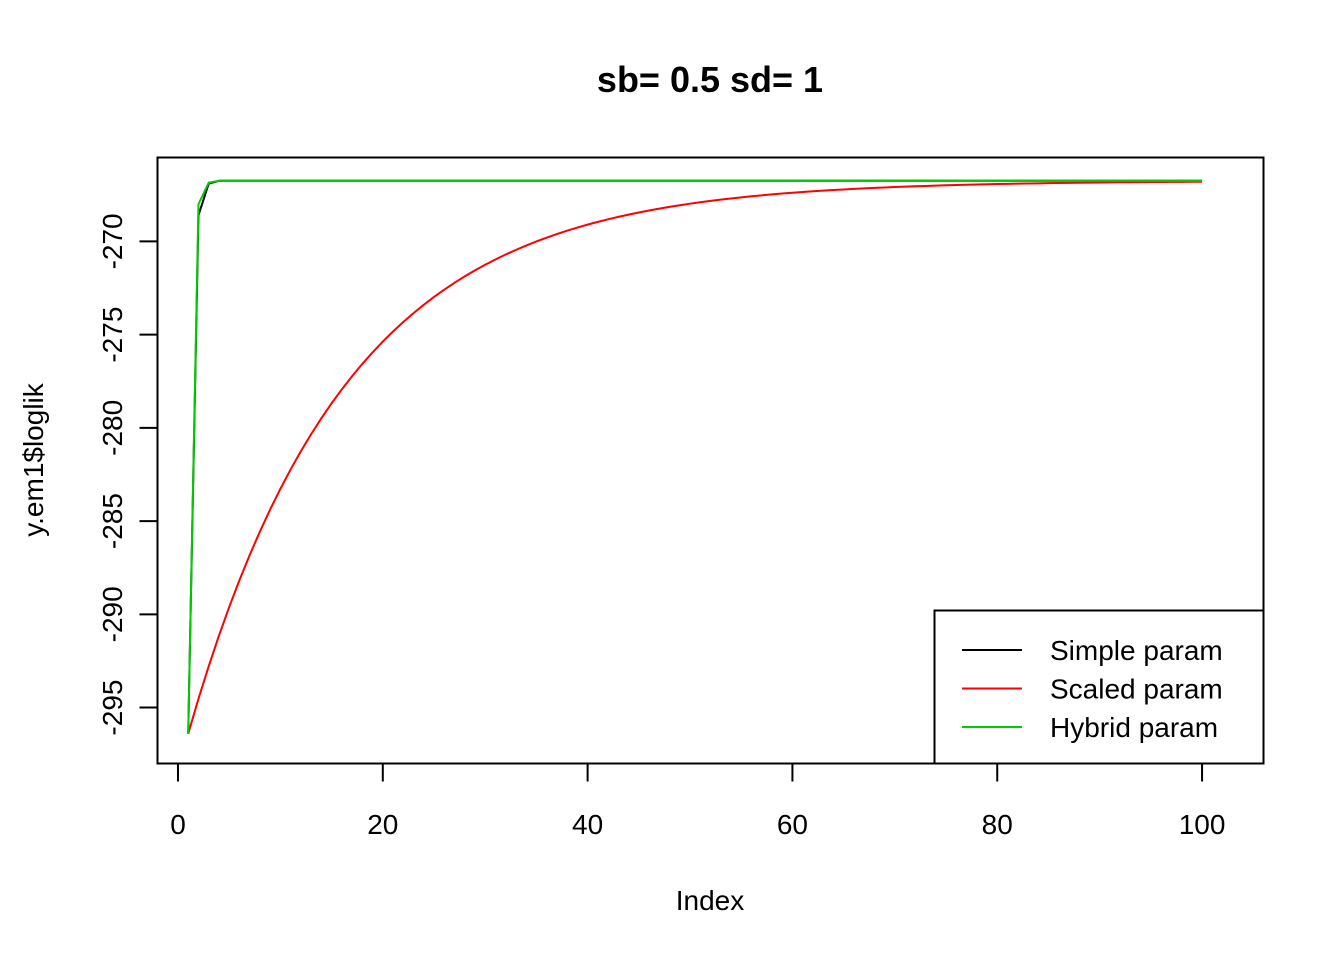 Image resolution: width=1344 pixels, height=960 pixels. Describe the element at coordinates (112, 521) in the screenshot. I see `y-tick-label: -285` at that location.